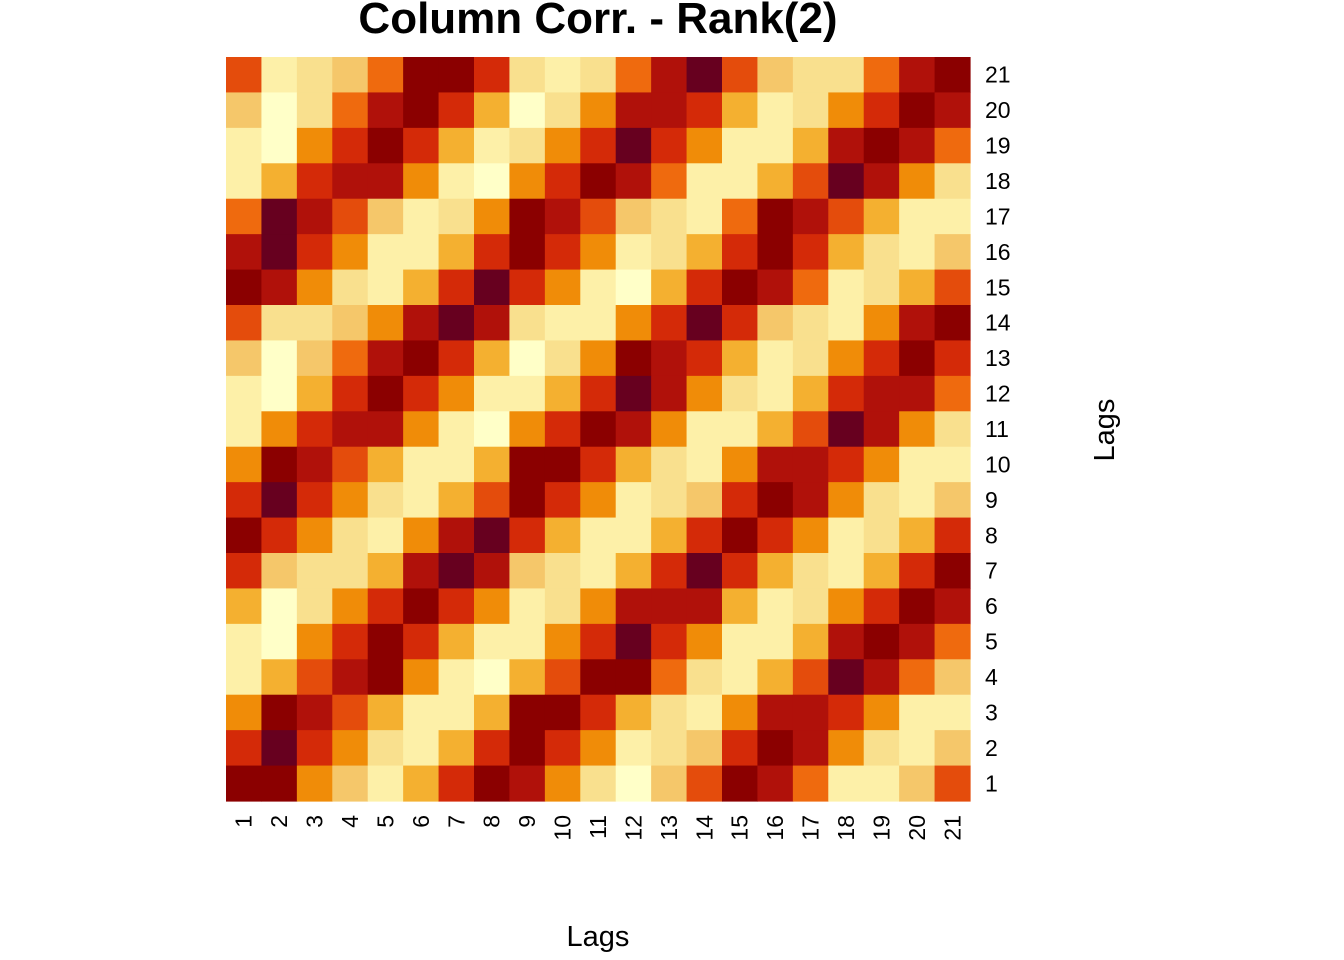 The height and width of the screenshot is (960, 1344). Describe the element at coordinates (998, 464) in the screenshot. I see `y-tick-label: 10` at that location.